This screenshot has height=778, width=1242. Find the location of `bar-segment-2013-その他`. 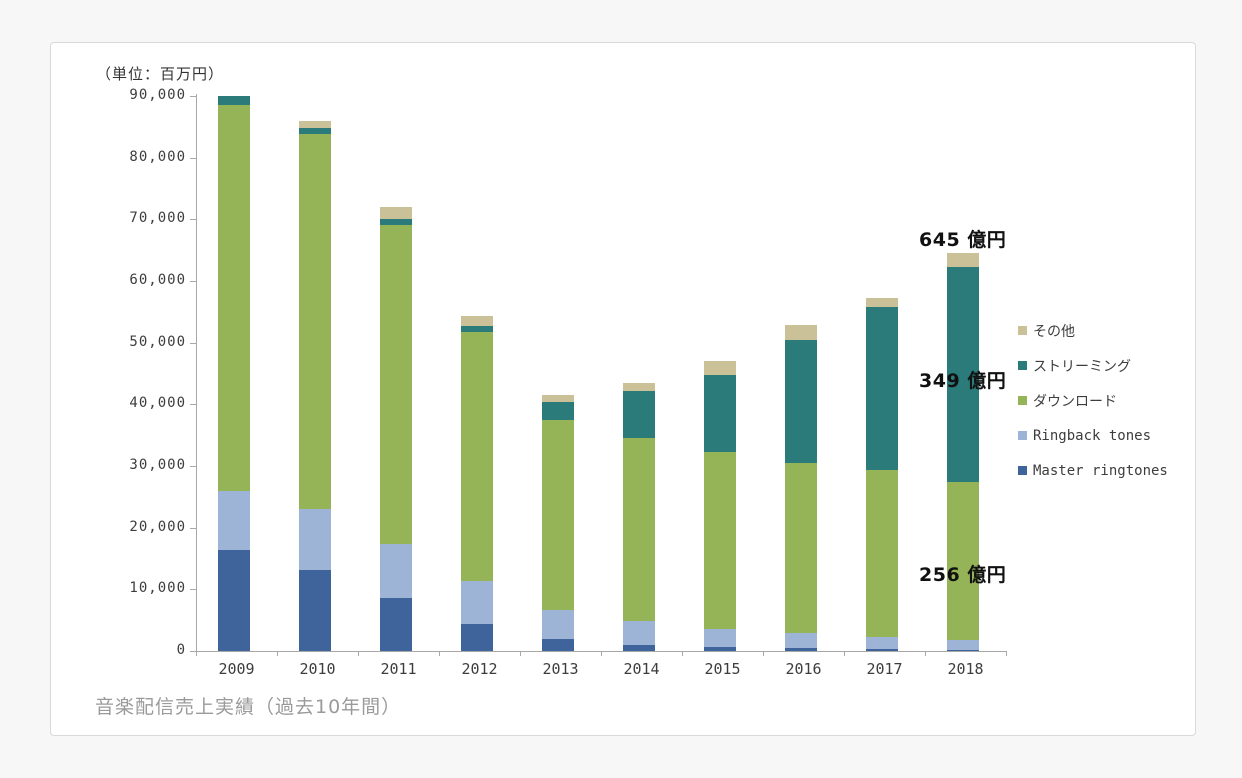

bar-segment-2013-その他 is located at coordinates (558, 398).